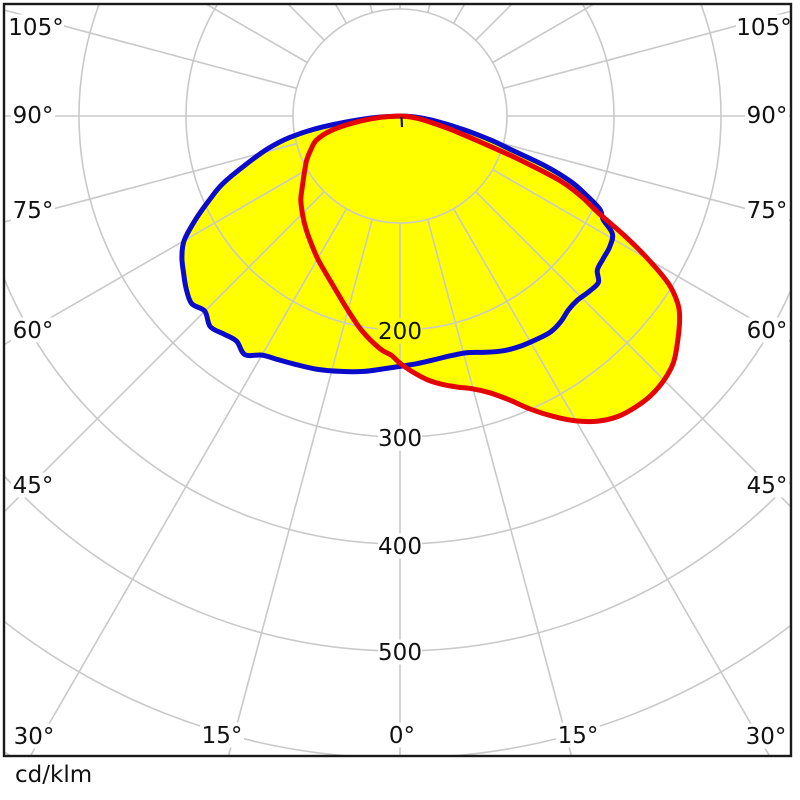  I want to click on angle-label-9-30°-bg, so click(766, 736).